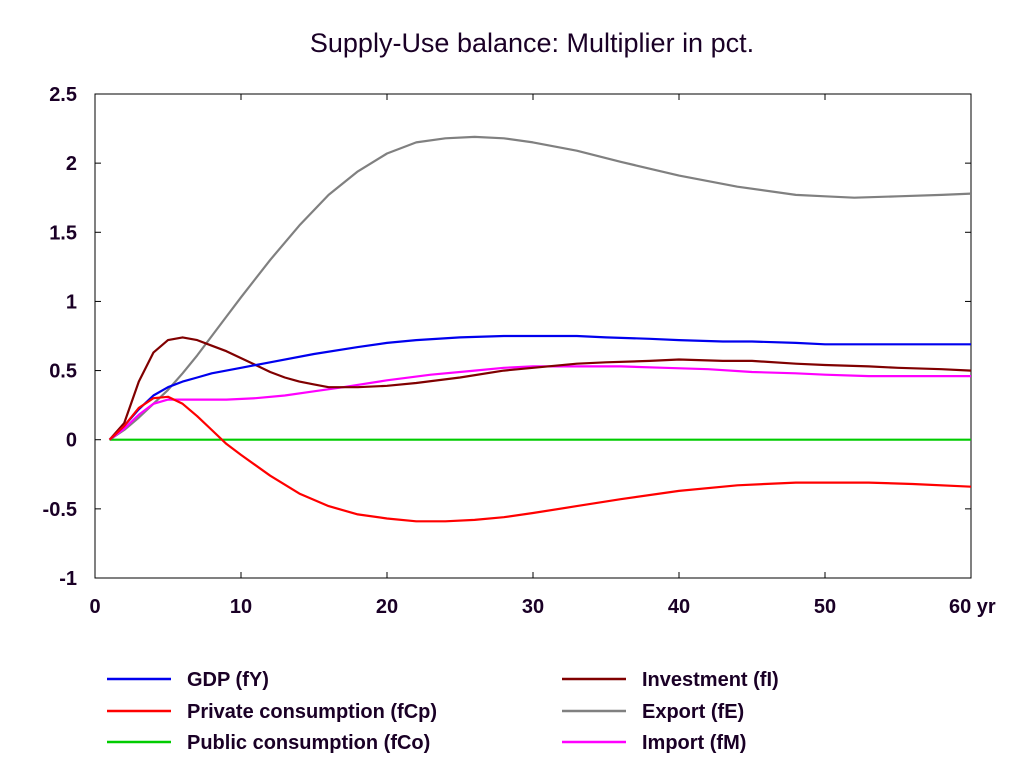 Image resolution: width=1024 pixels, height=778 pixels. I want to click on y-tick-label: -0.5, so click(60, 510).